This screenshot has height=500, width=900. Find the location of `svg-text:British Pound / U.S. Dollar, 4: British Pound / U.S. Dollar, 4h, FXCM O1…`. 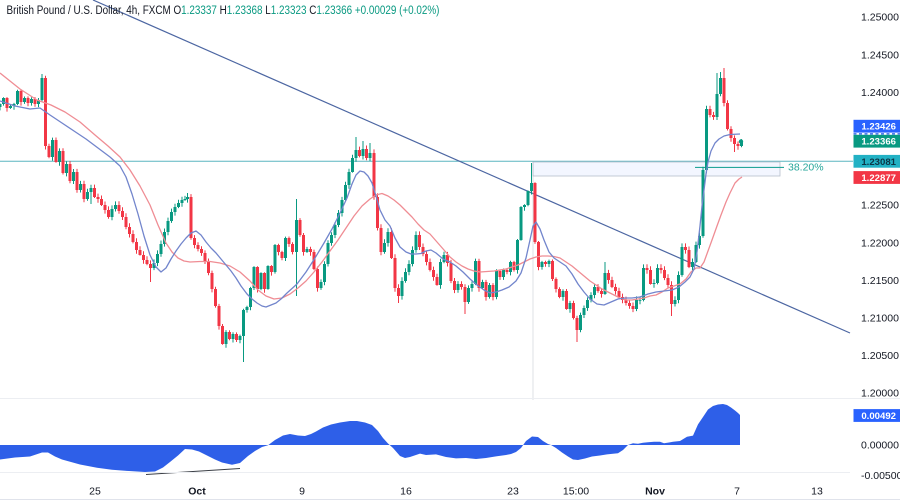

svg-text:British Pound / U.S. Dollar, 4: British Pound / U.S. Dollar, 4h, FXCM O1… is located at coordinates (223, 11).